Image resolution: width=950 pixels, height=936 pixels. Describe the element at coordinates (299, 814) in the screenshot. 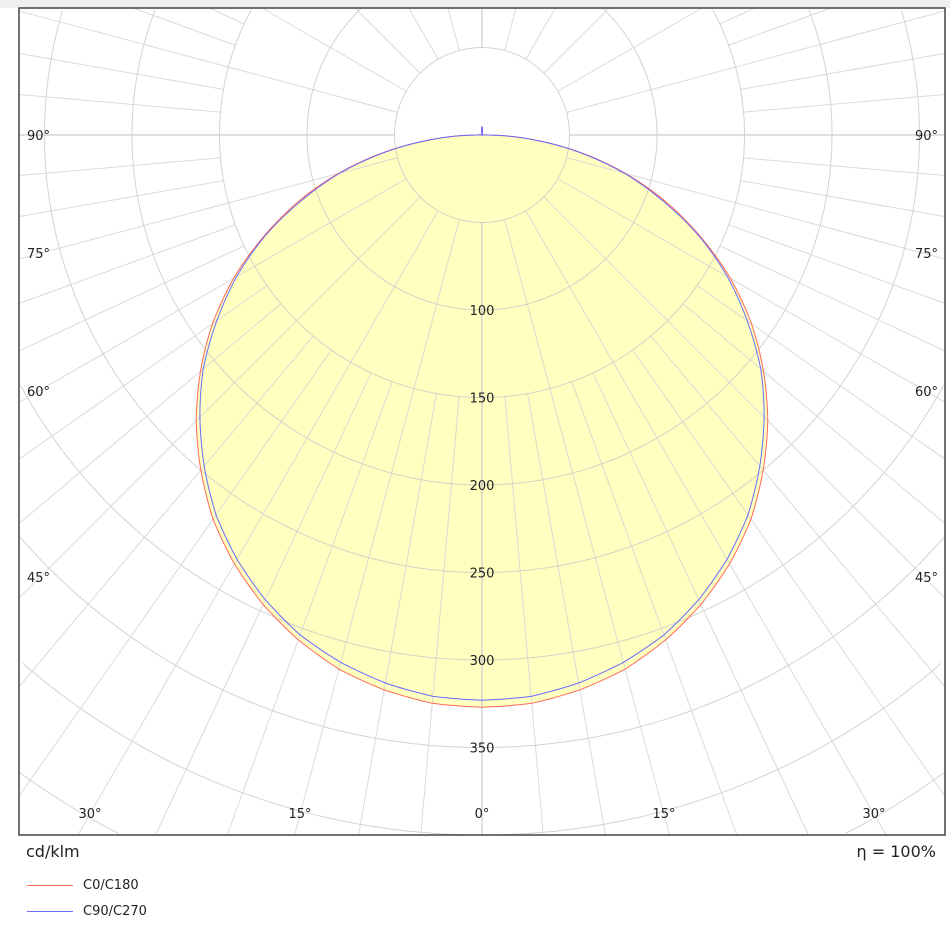

I see `angle-label-bottom-1: 15°` at that location.